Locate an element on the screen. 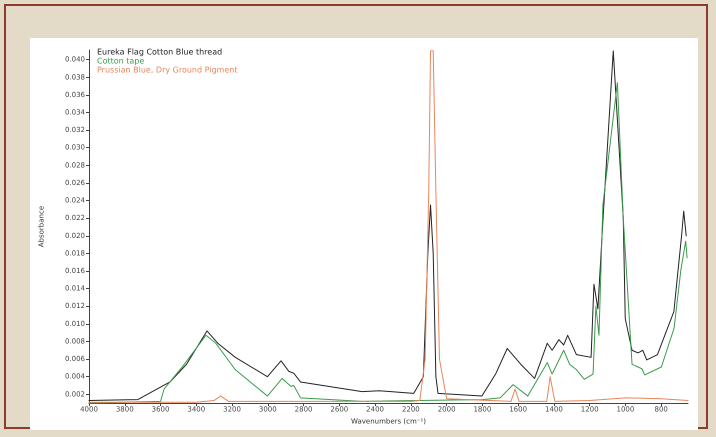 This screenshot has width=716, height=437. text: Cotton tape is located at coordinates (120, 61).